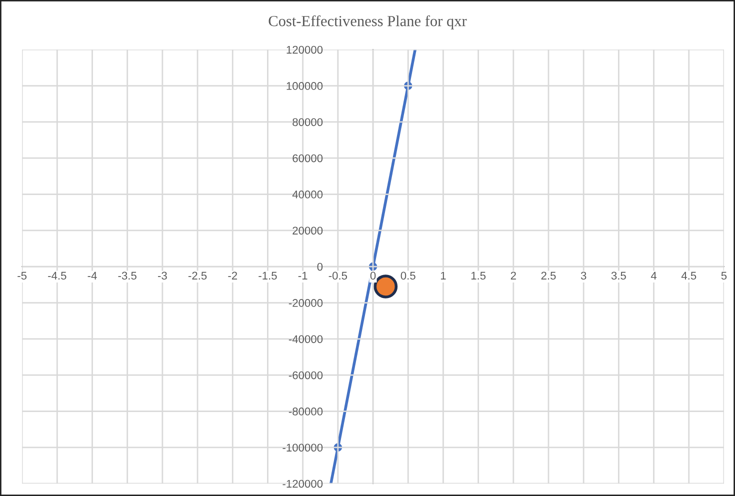 This screenshot has width=735, height=496. Describe the element at coordinates (267, 276) in the screenshot. I see `x-tick-label: -1.5` at that location.